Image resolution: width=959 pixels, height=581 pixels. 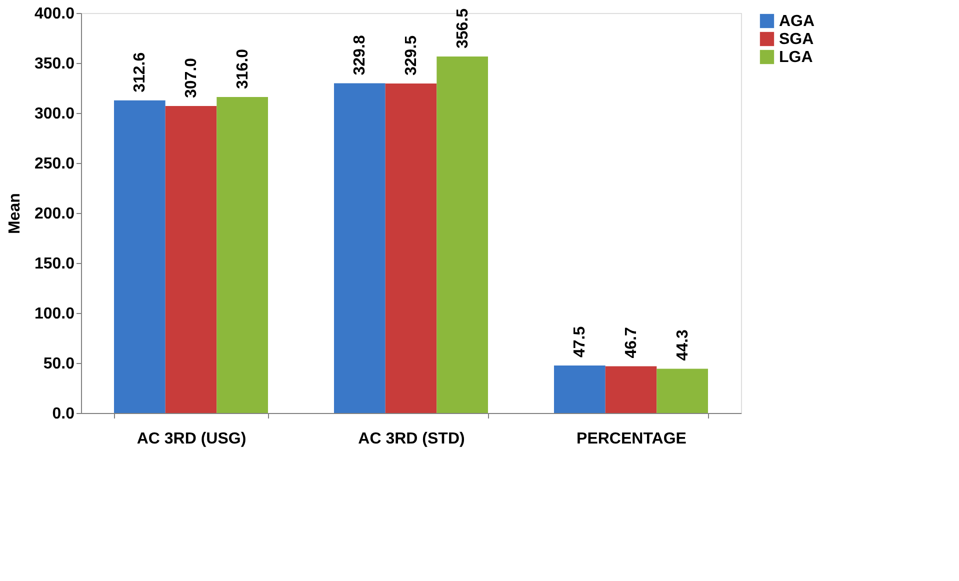 I want to click on data-label: 46.7, so click(x=631, y=342).